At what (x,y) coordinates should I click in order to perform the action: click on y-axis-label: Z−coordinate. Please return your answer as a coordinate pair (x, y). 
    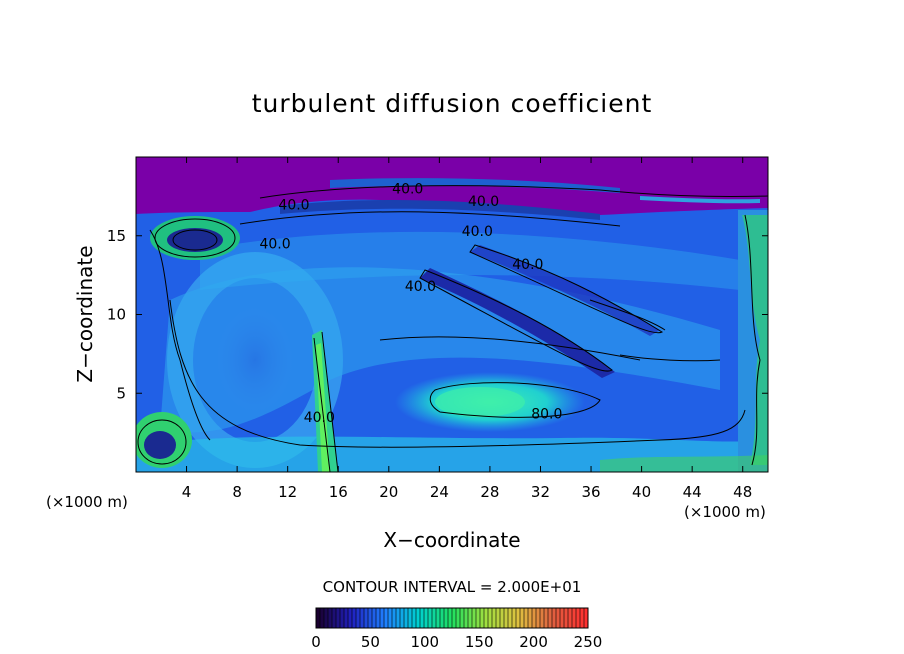
    Looking at the image, I should click on (85, 313).